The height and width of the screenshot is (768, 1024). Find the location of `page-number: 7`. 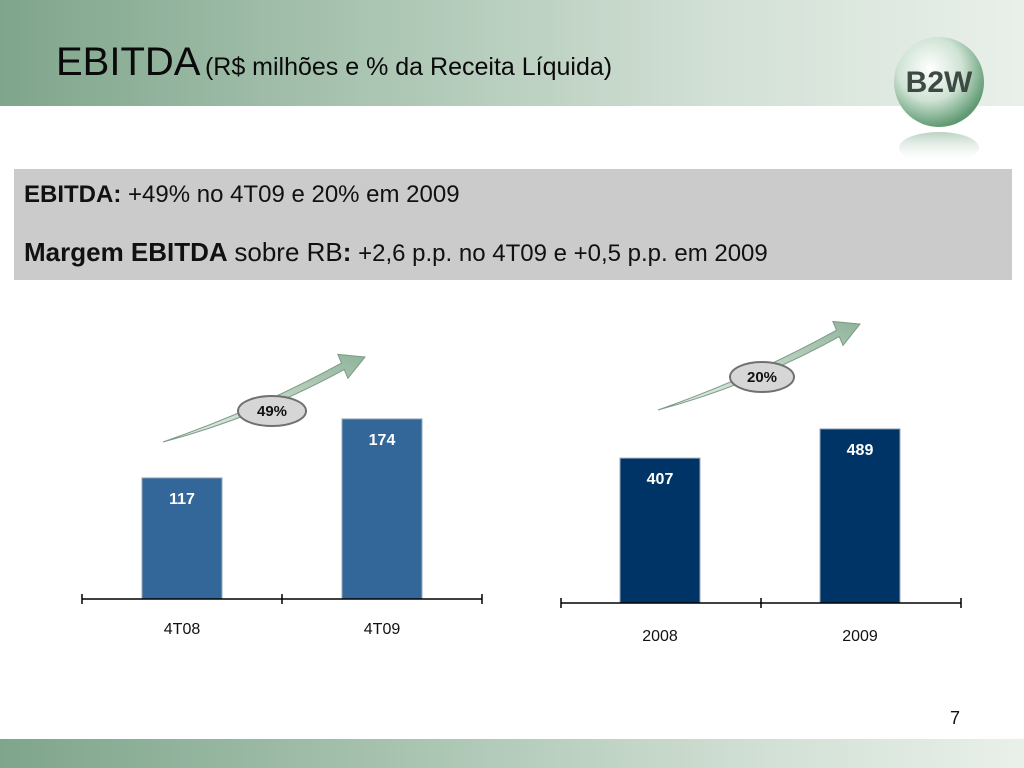

page-number: 7 is located at coordinates (955, 718).